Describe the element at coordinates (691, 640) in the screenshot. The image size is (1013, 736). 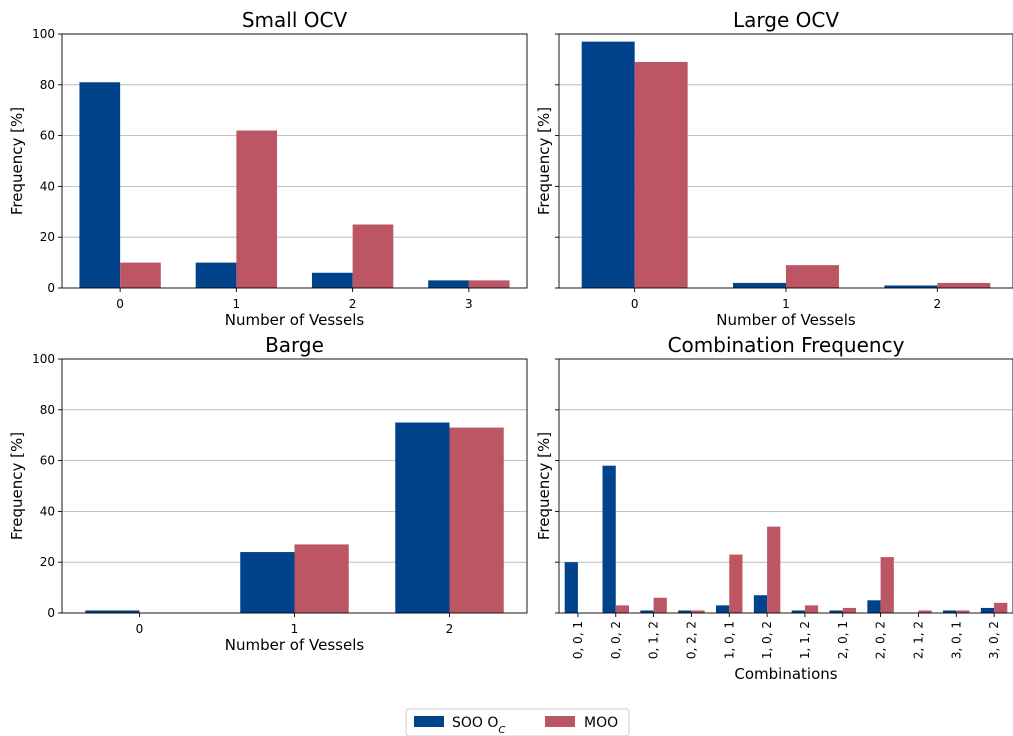
I see `x-tick-label: 0, 2, 2` at that location.